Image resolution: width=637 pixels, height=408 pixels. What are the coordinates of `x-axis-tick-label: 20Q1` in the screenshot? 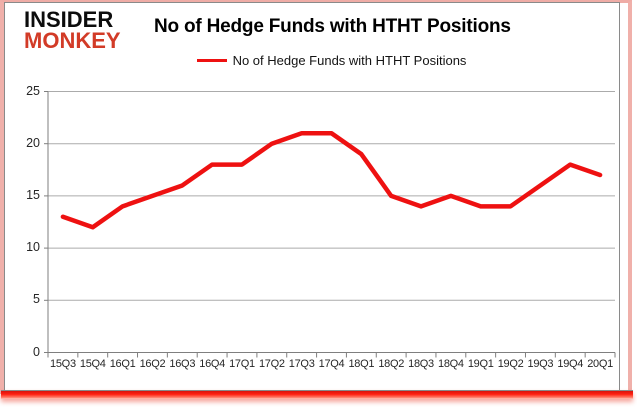 It's located at (600, 364).